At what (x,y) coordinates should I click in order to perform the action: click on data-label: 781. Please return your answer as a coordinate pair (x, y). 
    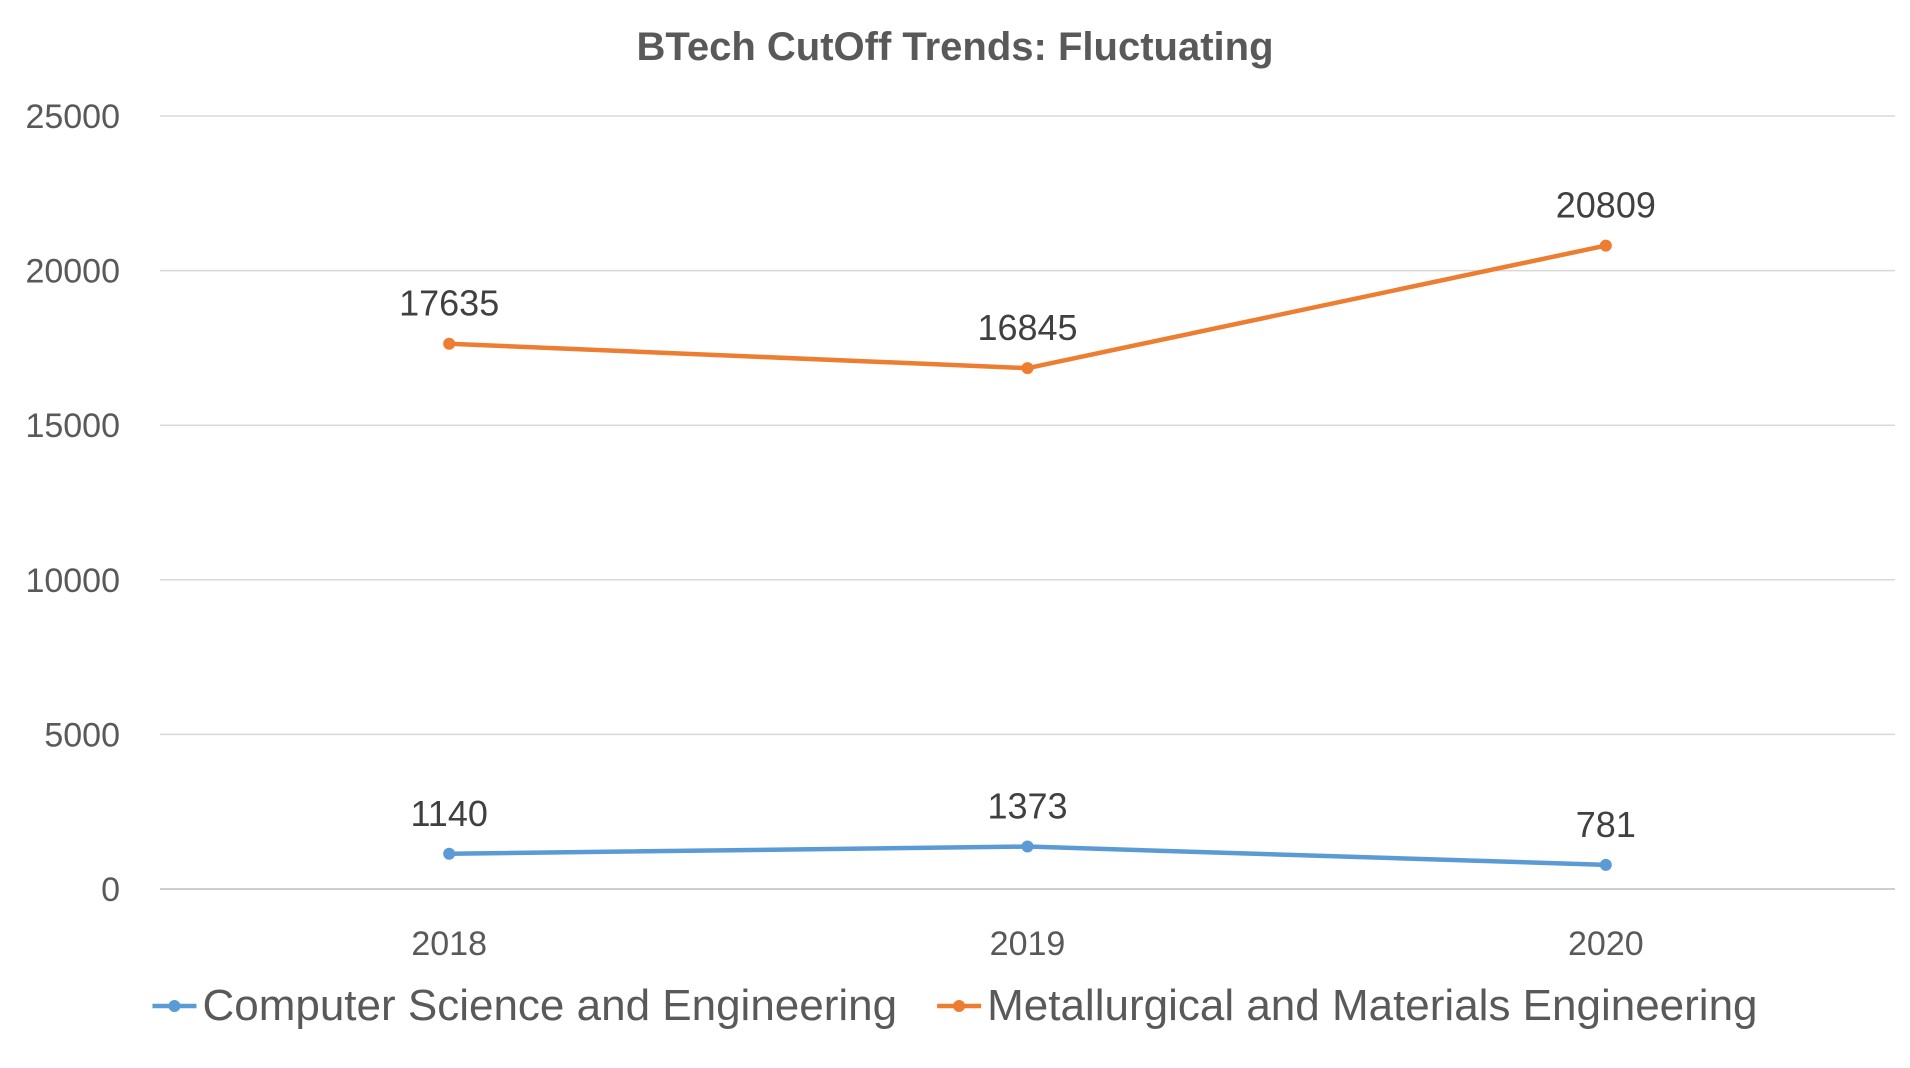
    Looking at the image, I should click on (1606, 824).